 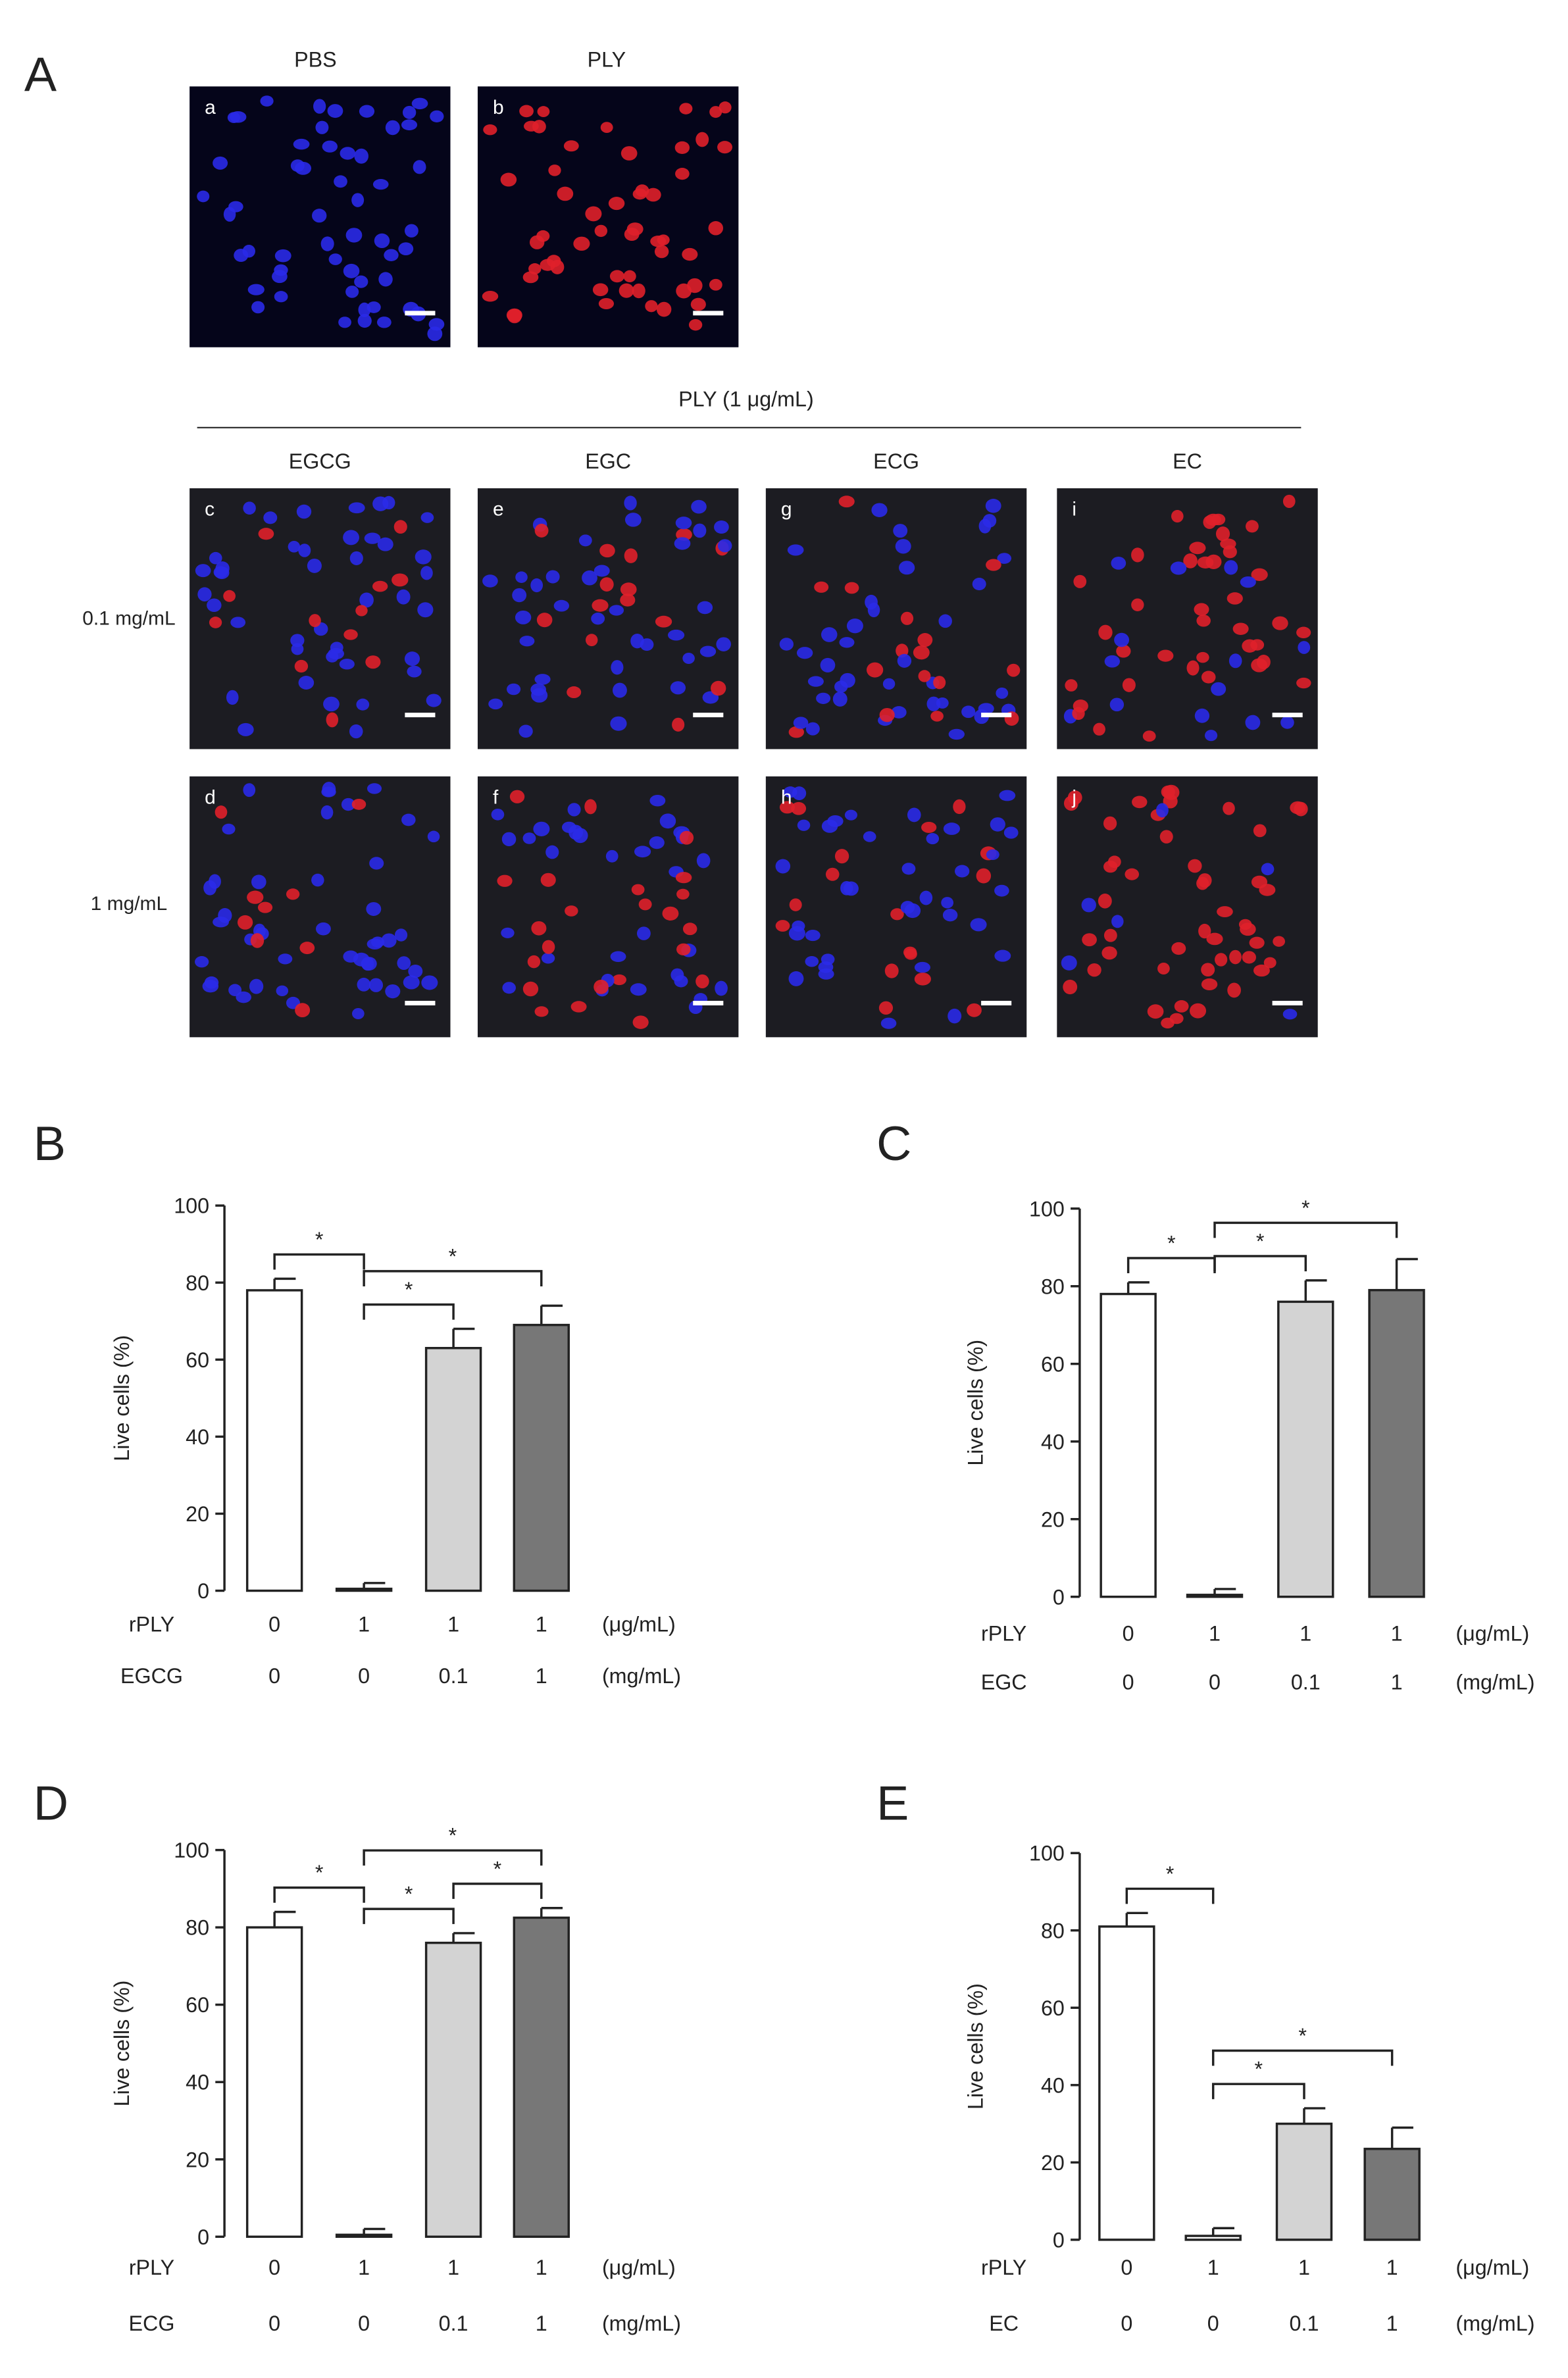 I want to click on y-axis-label: Live cells (%), so click(x=122, y=1398).